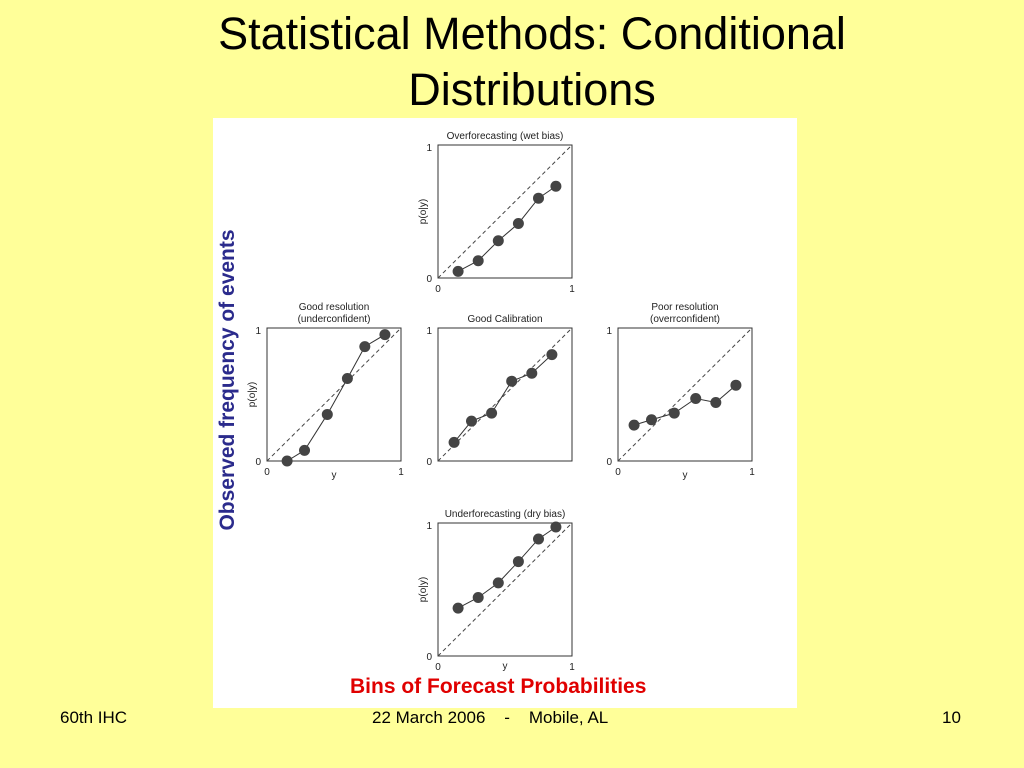  I want to click on panel-2-ytick-1: 1, so click(429, 331).